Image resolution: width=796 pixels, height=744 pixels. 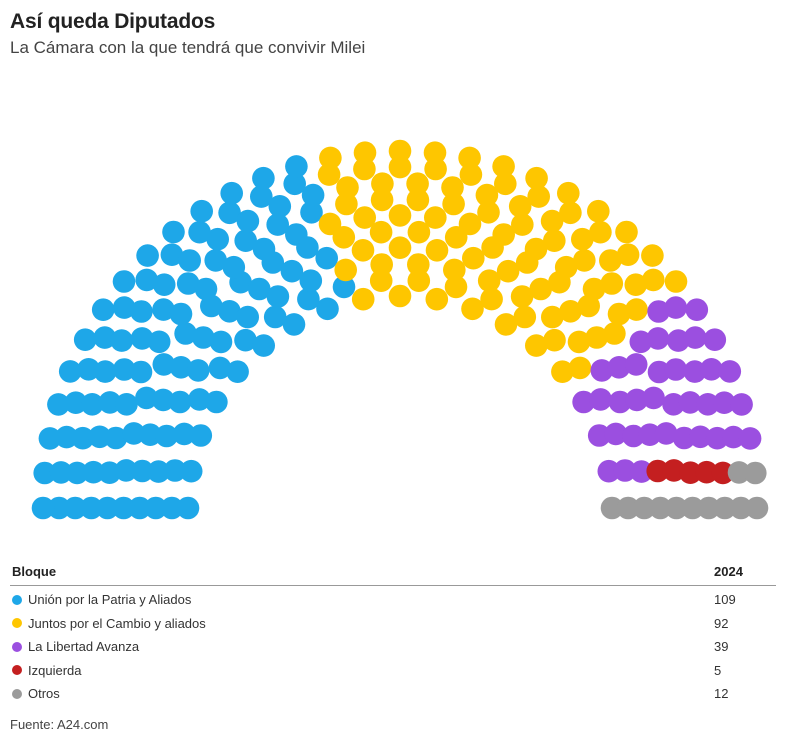 I want to click on table-row: Otros 12, so click(x=393, y=694).